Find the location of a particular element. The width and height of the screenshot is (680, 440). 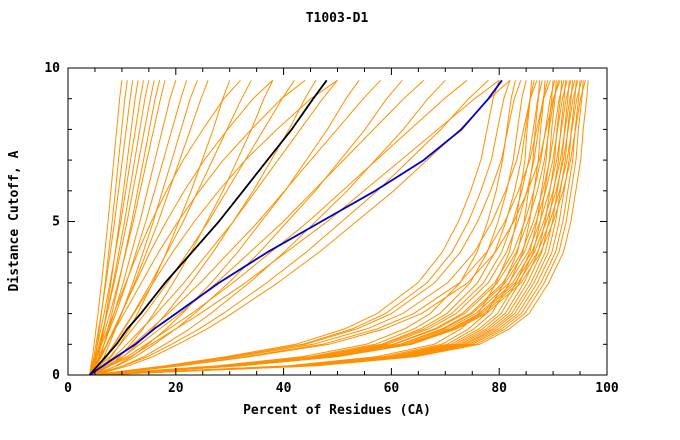

y-tick-label: 5 is located at coordinates (56, 222).